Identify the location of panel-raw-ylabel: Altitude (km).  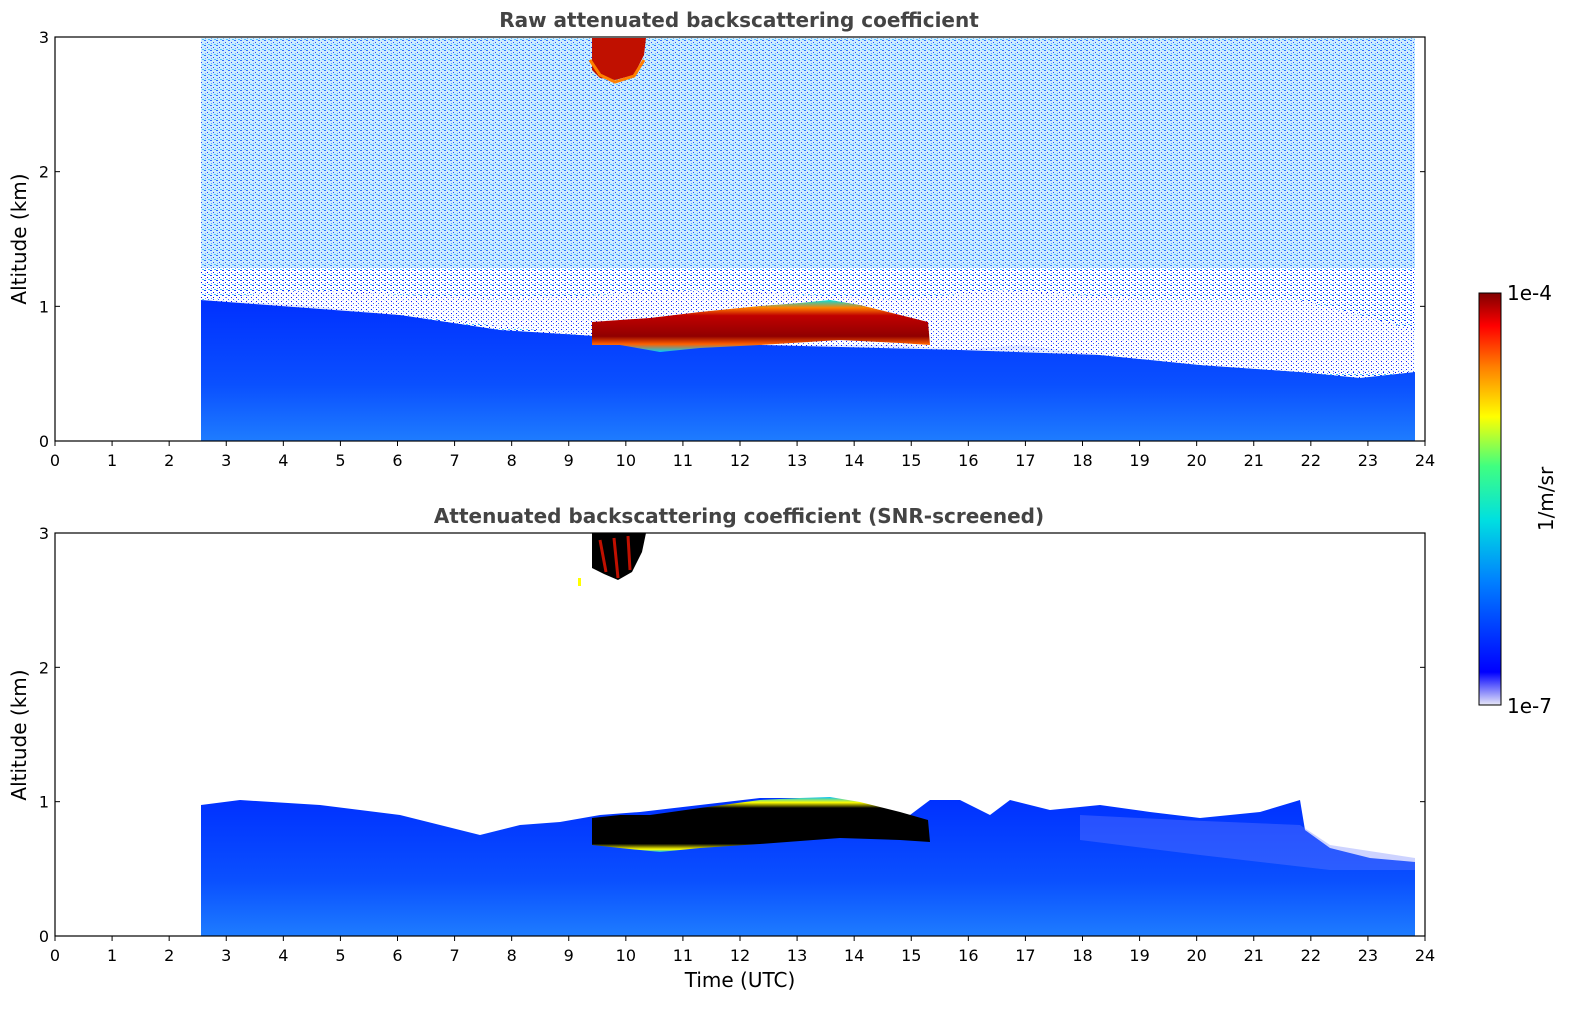
(19, 238).